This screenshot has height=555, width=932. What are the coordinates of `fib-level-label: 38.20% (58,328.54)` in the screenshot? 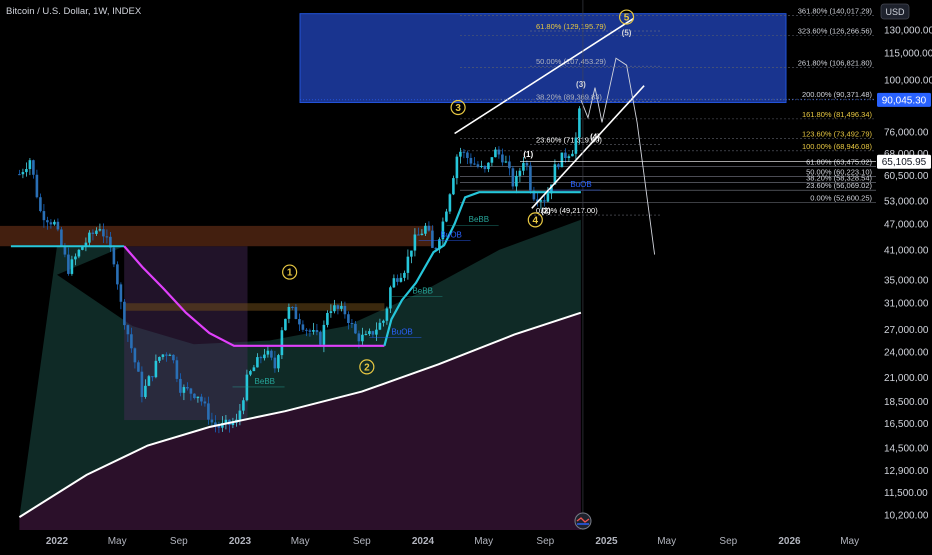 It's located at (839, 178).